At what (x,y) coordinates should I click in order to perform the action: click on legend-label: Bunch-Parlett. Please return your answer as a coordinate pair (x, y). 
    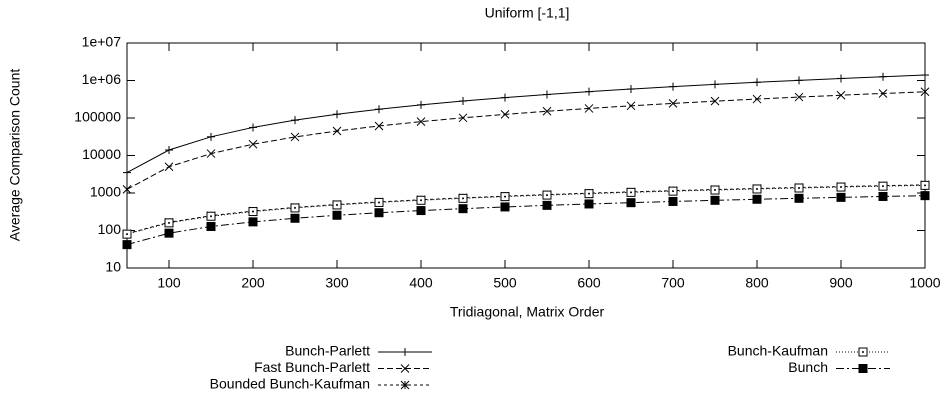
    Looking at the image, I should click on (327, 351).